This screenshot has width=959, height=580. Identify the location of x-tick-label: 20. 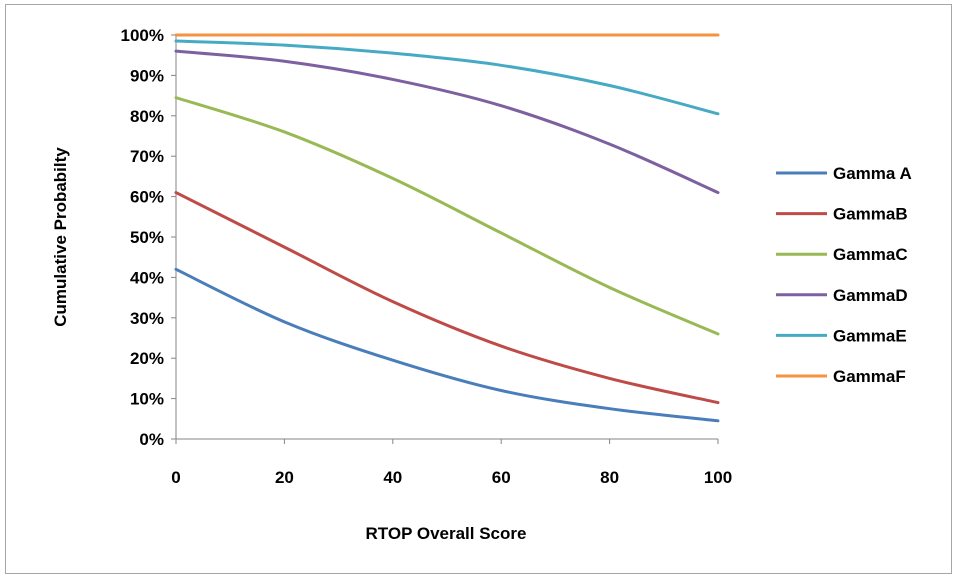
(284, 477).